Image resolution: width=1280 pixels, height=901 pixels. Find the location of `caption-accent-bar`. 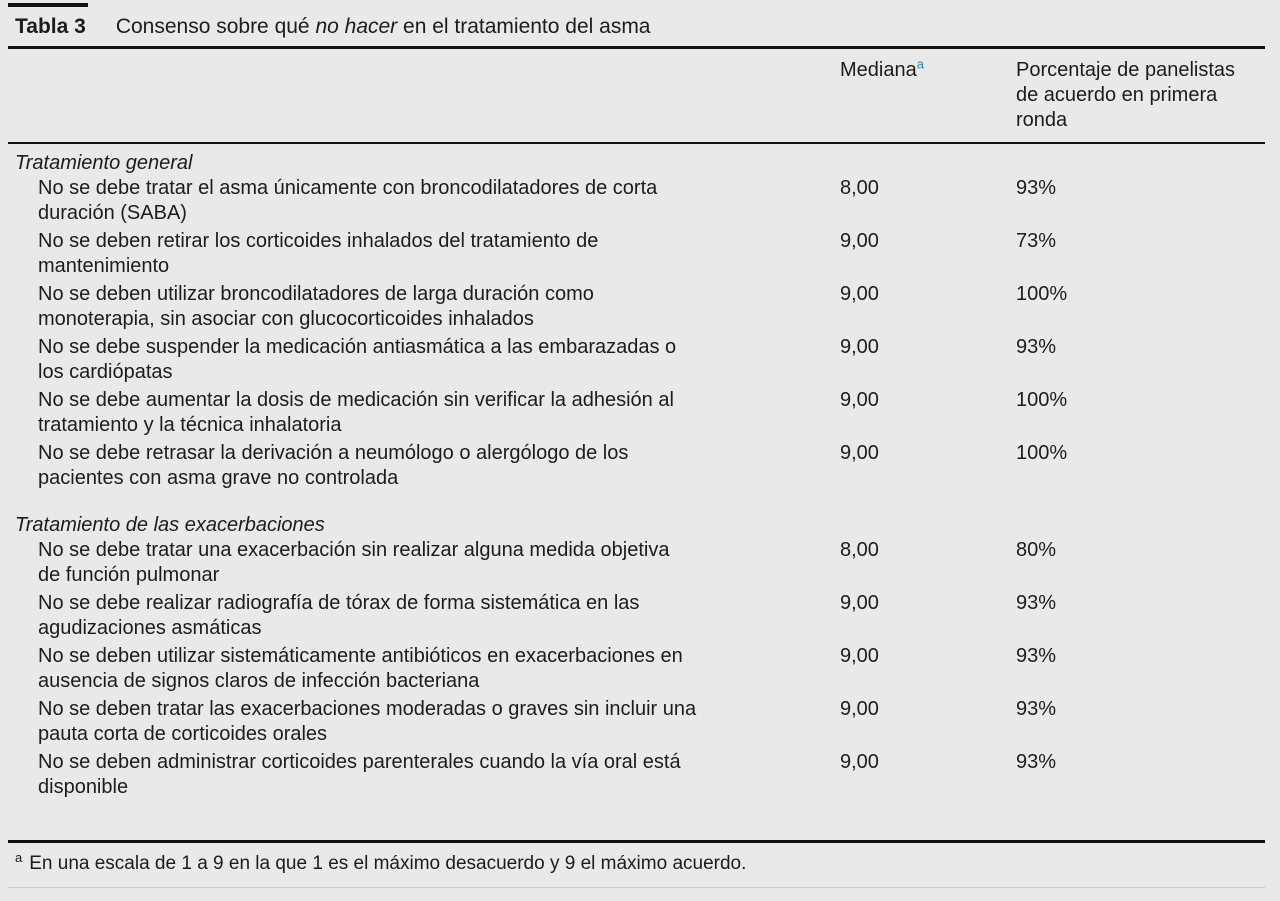

caption-accent-bar is located at coordinates (48, 5).